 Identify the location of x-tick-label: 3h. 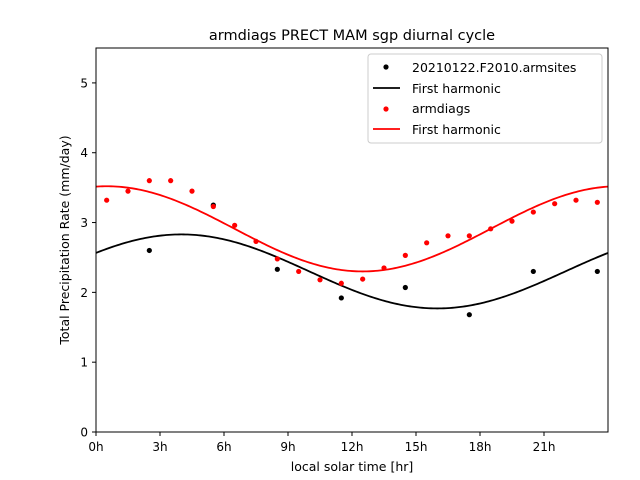
(159, 447).